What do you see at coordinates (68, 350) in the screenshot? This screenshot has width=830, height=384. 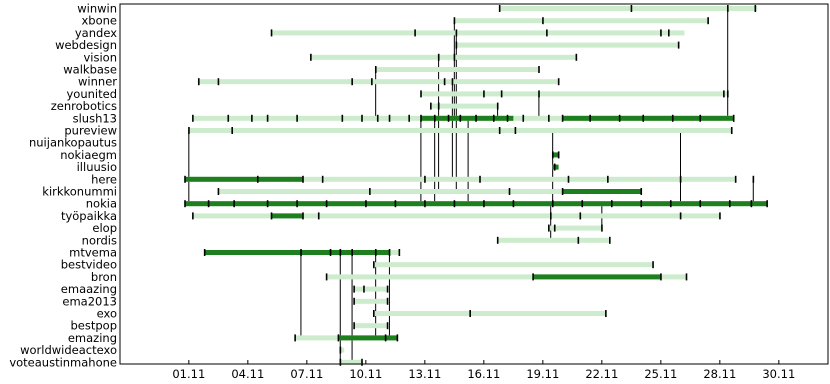 I see `y-tick-label: worldwideactexo` at bounding box center [68, 350].